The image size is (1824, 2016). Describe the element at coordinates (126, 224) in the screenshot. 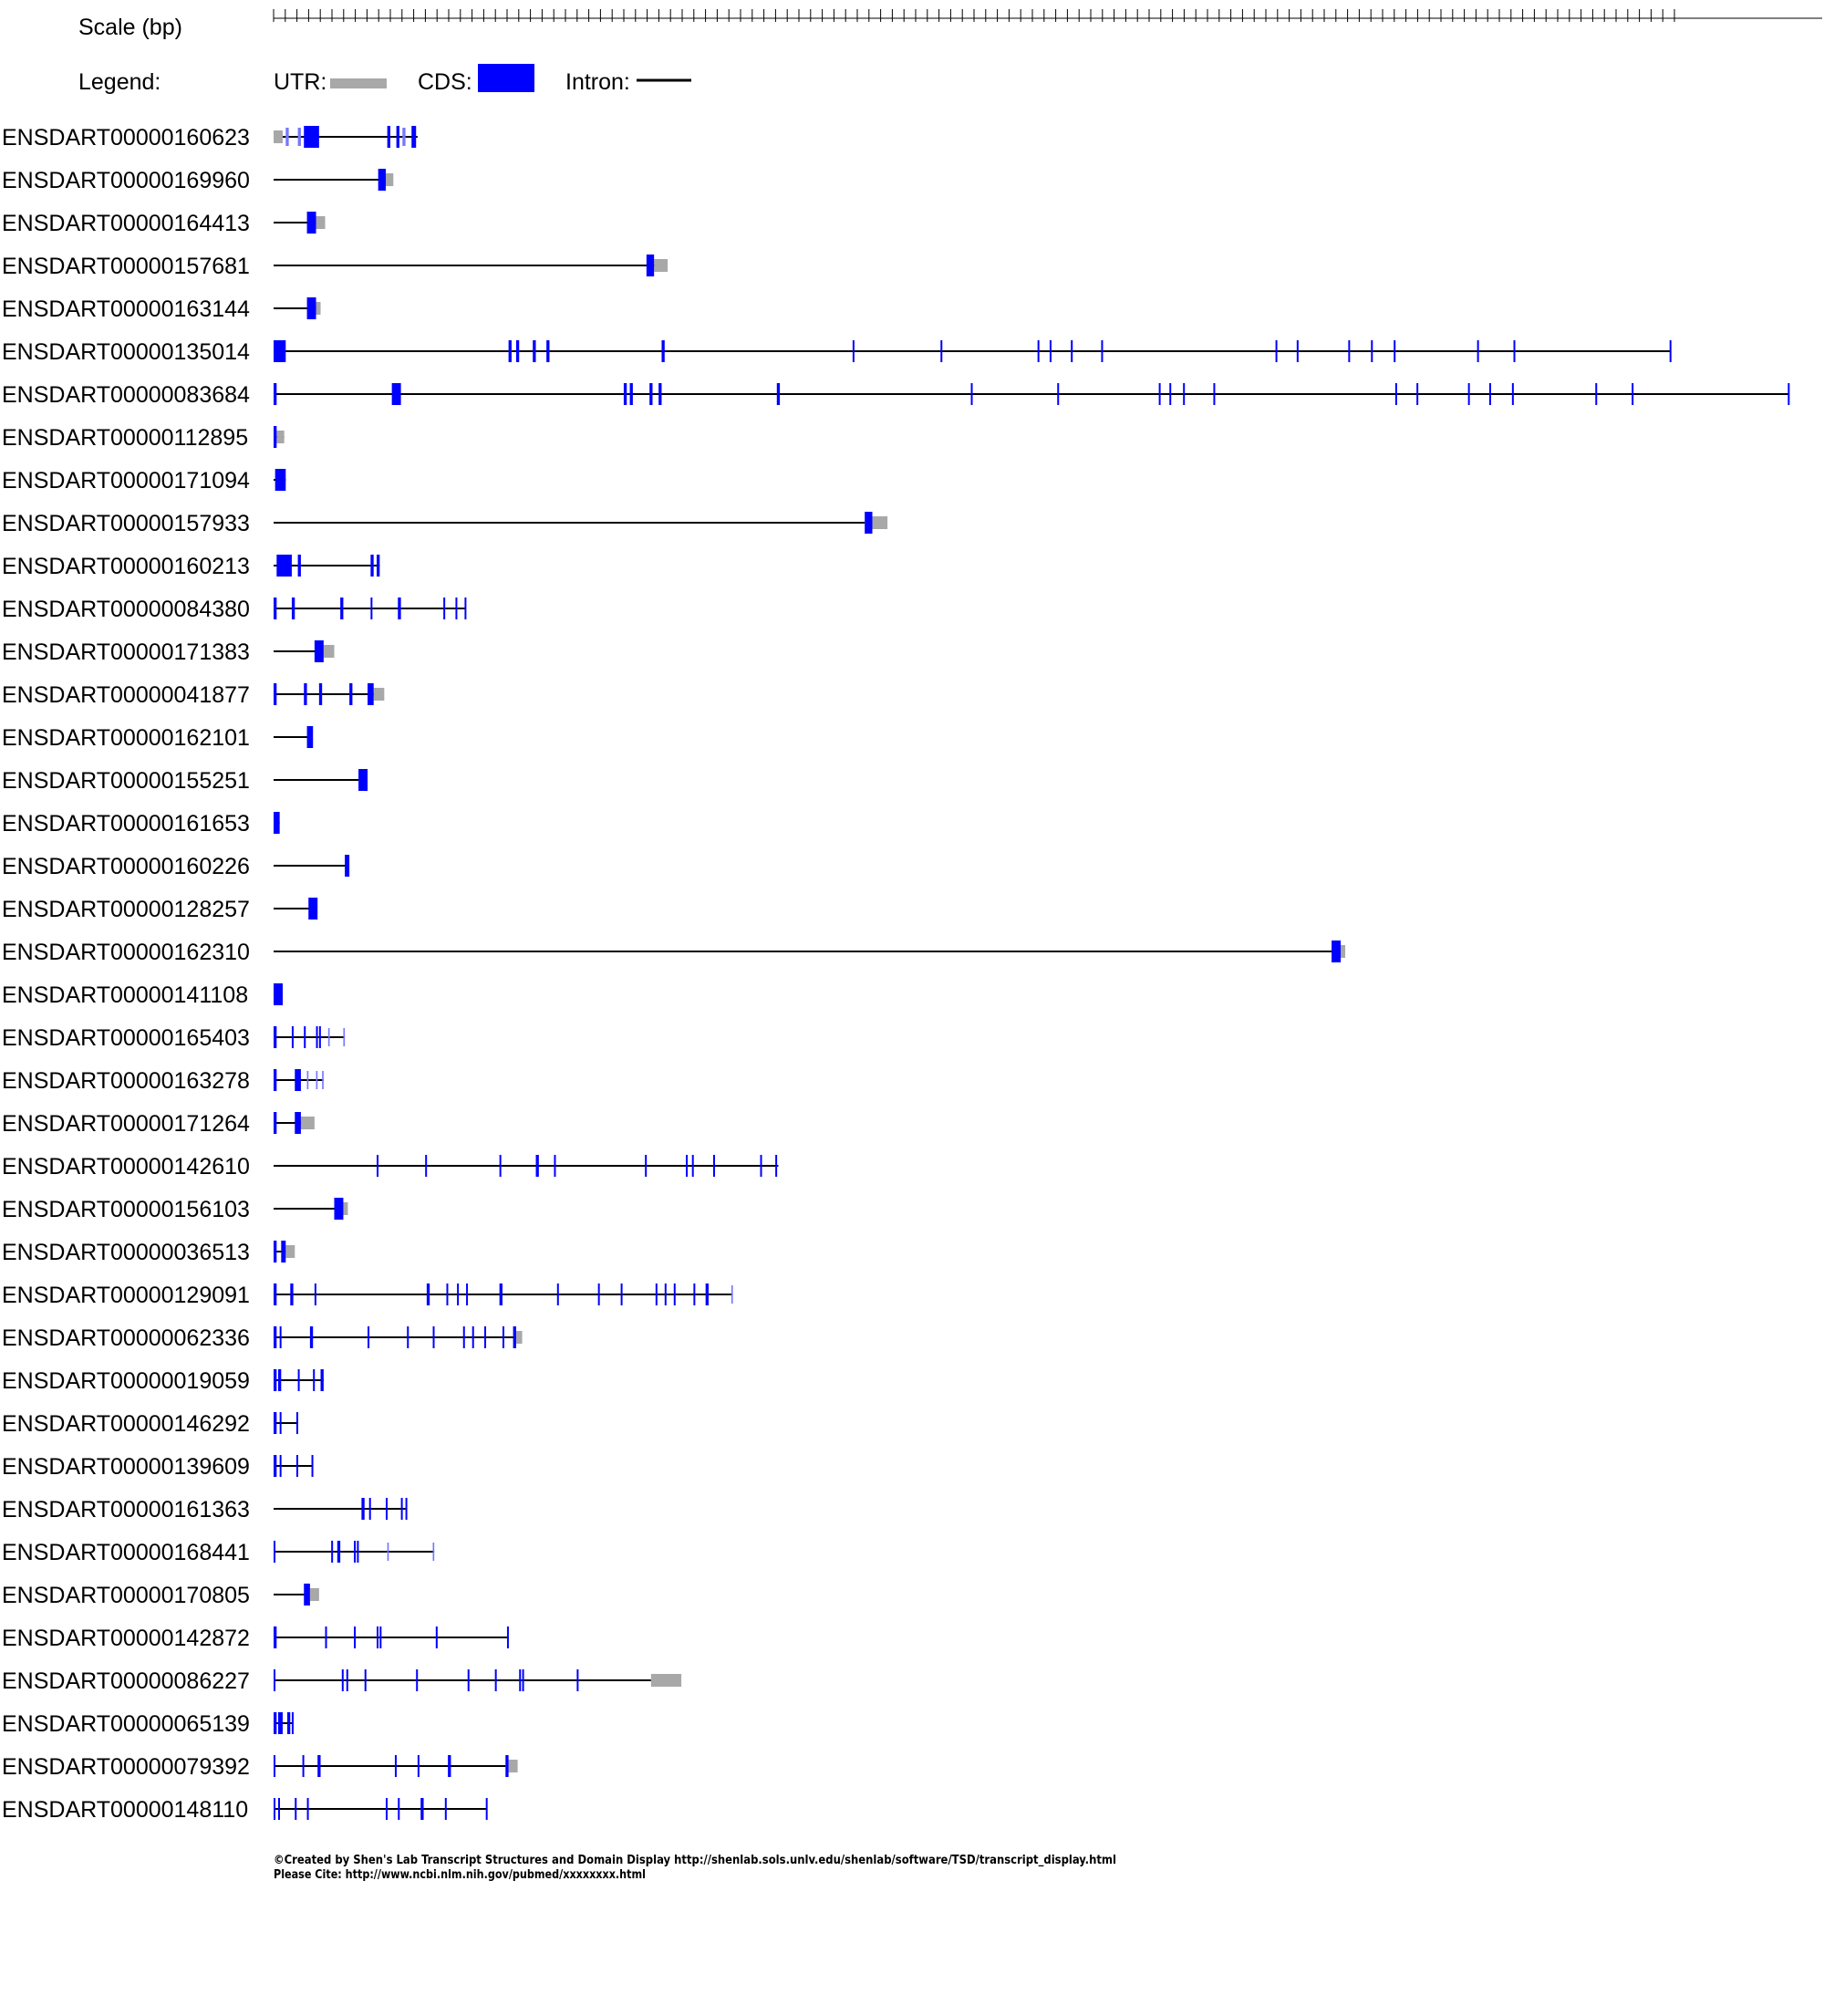

I see `transcript-id: ENSDART00000164413` at that location.